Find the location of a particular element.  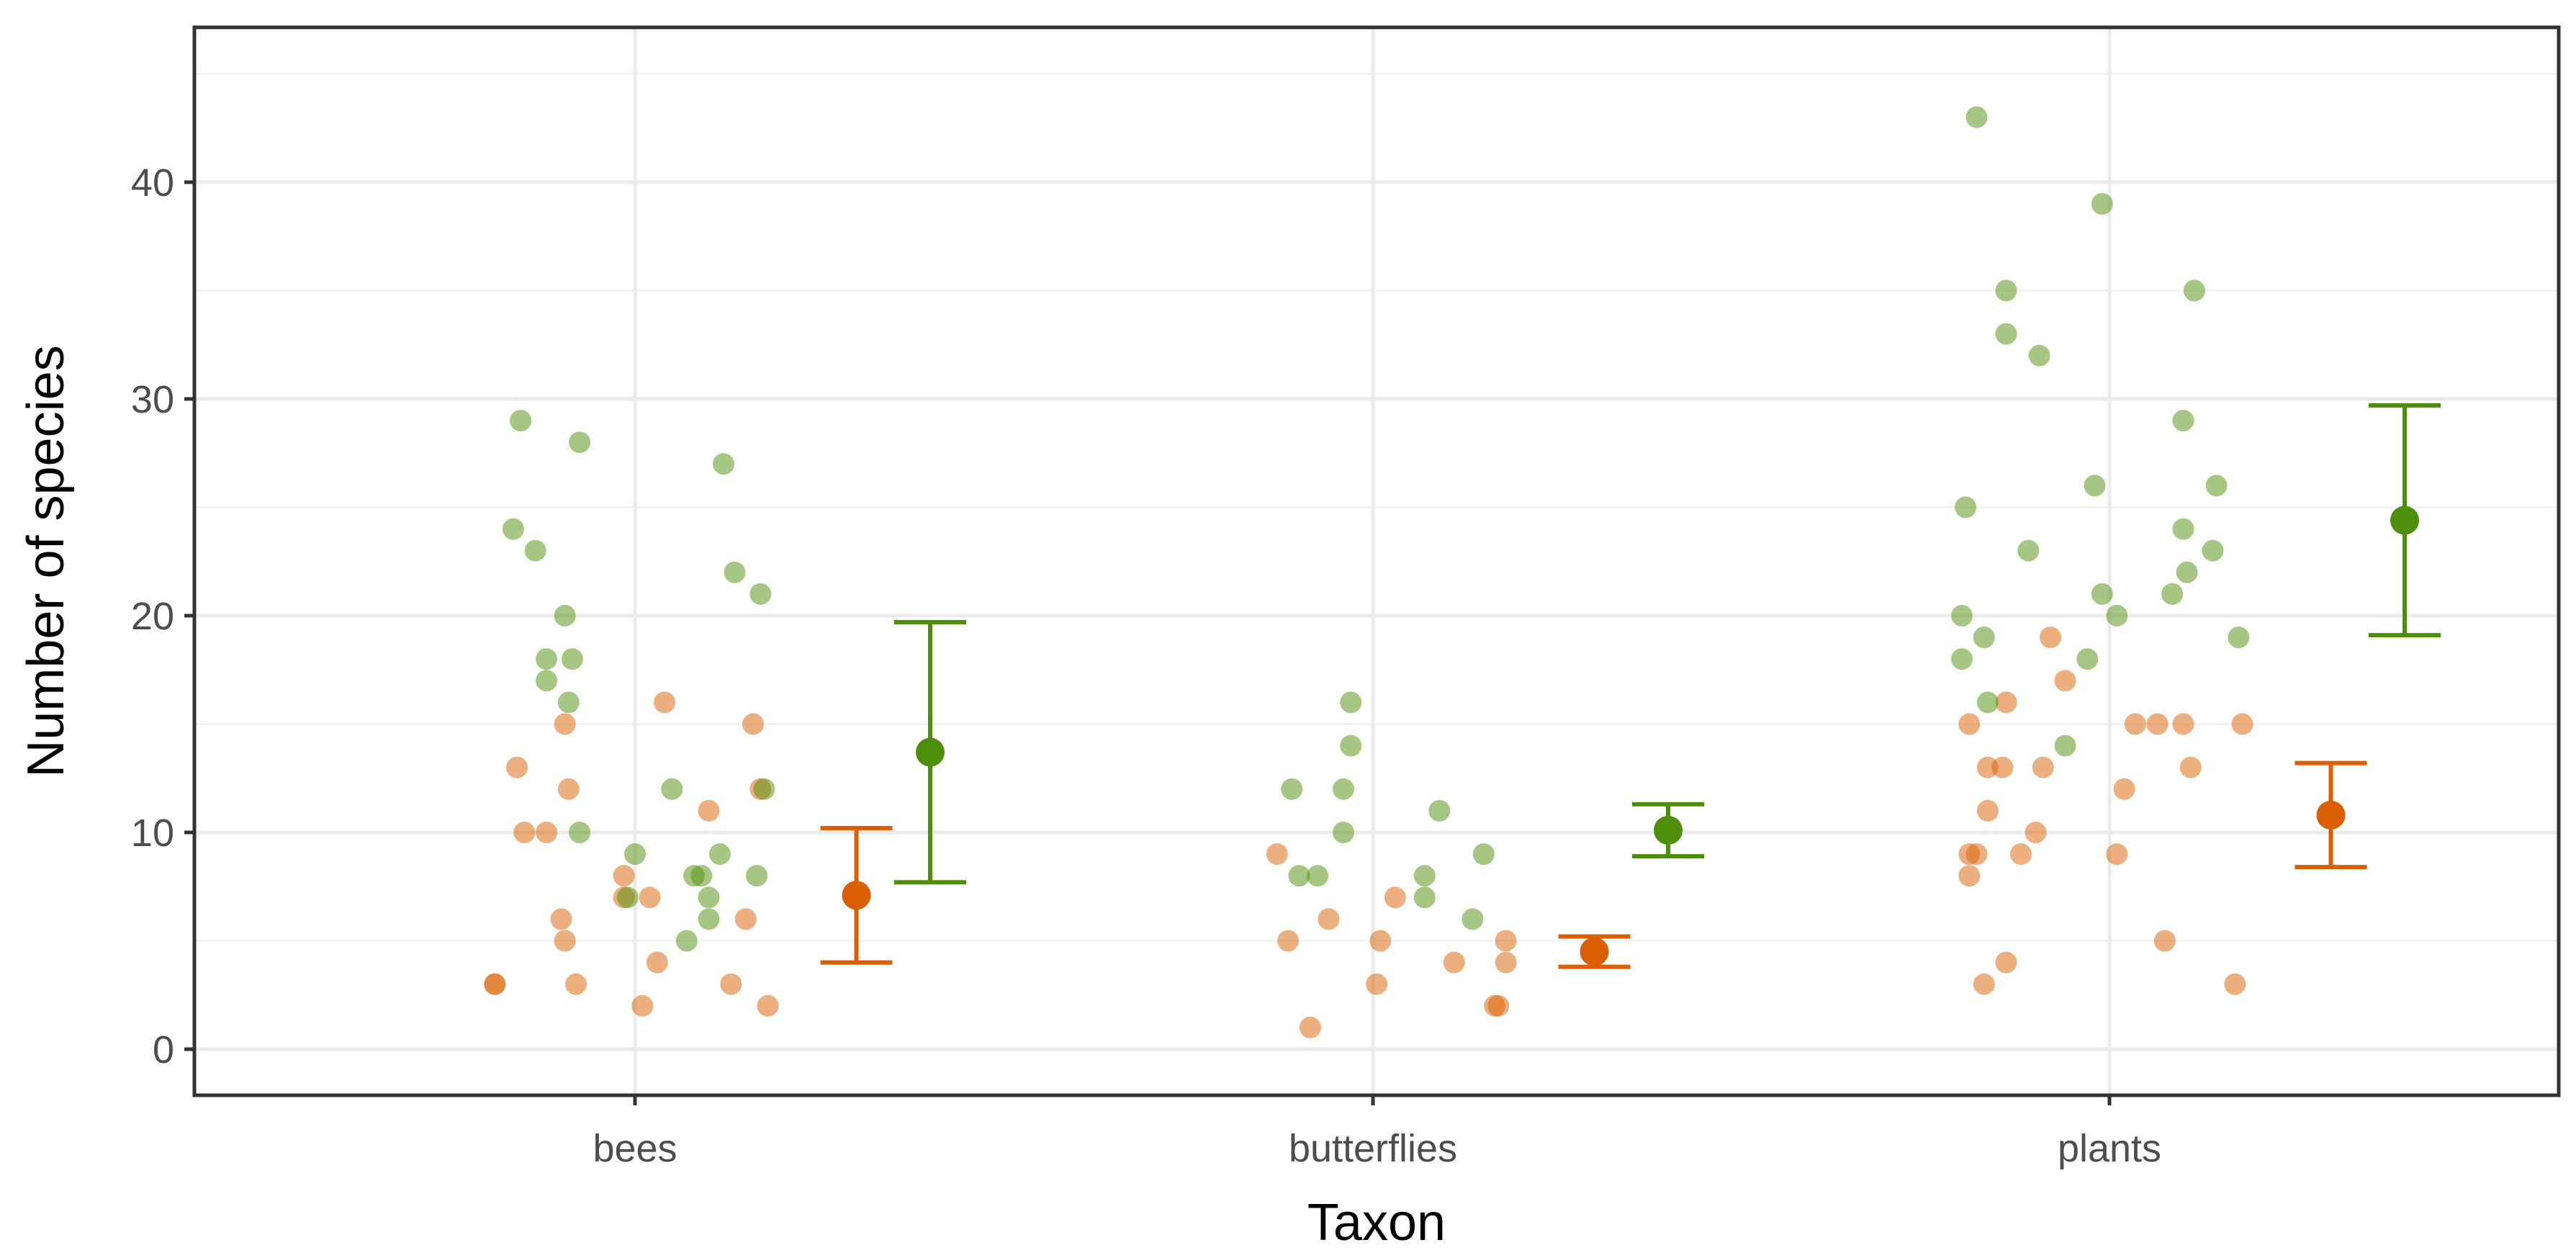

mean-point-green-bees is located at coordinates (930, 752).